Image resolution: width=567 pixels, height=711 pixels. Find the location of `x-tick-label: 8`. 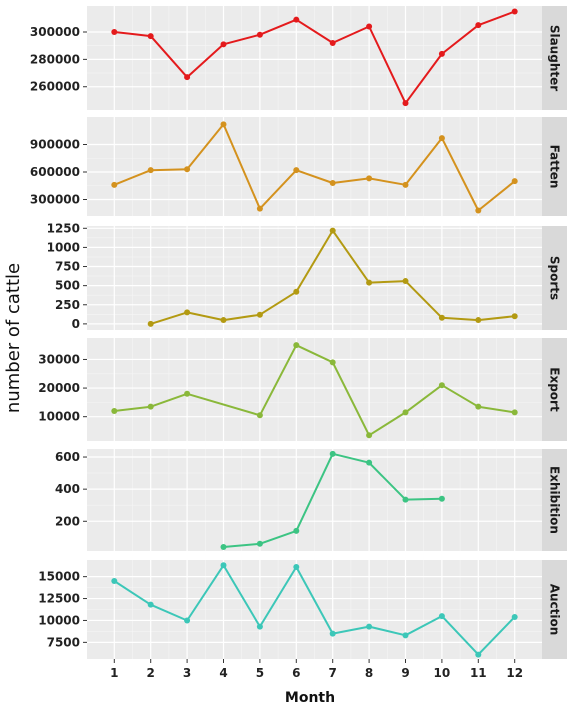

x-tick-label: 8 is located at coordinates (369, 673).